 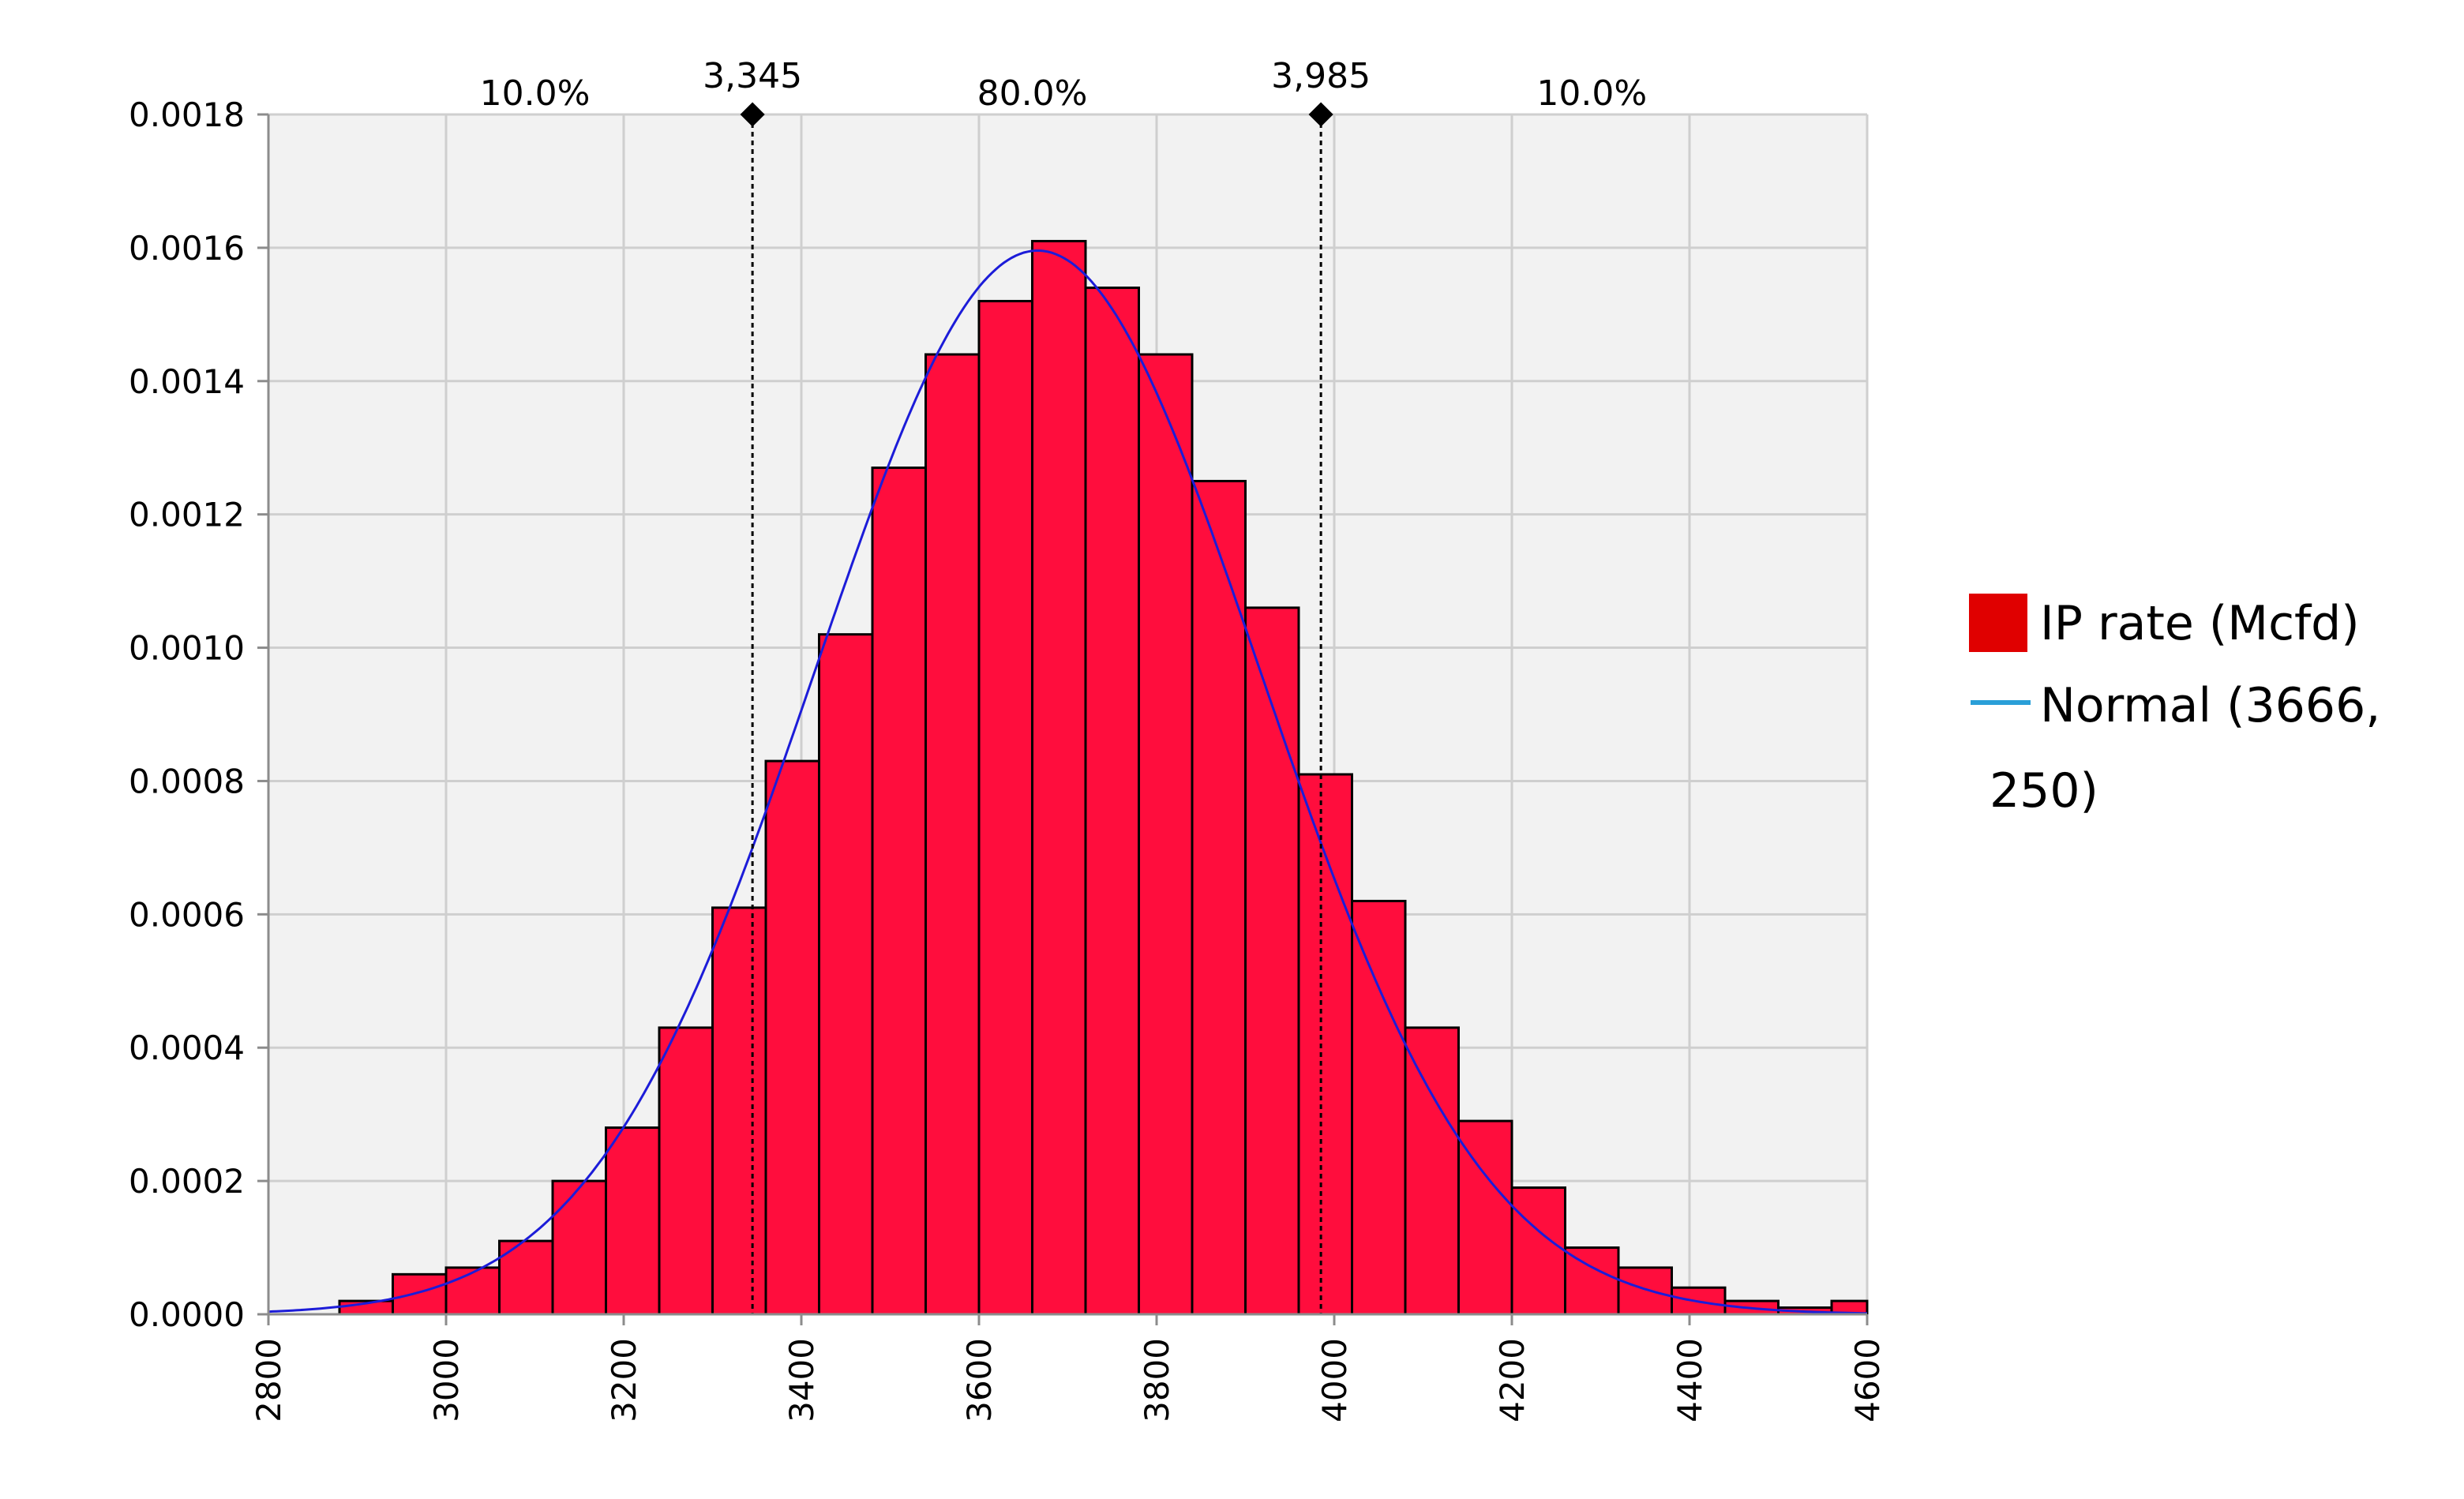 I want to click on y-tick-label: 0.0000, so click(x=187, y=1314).